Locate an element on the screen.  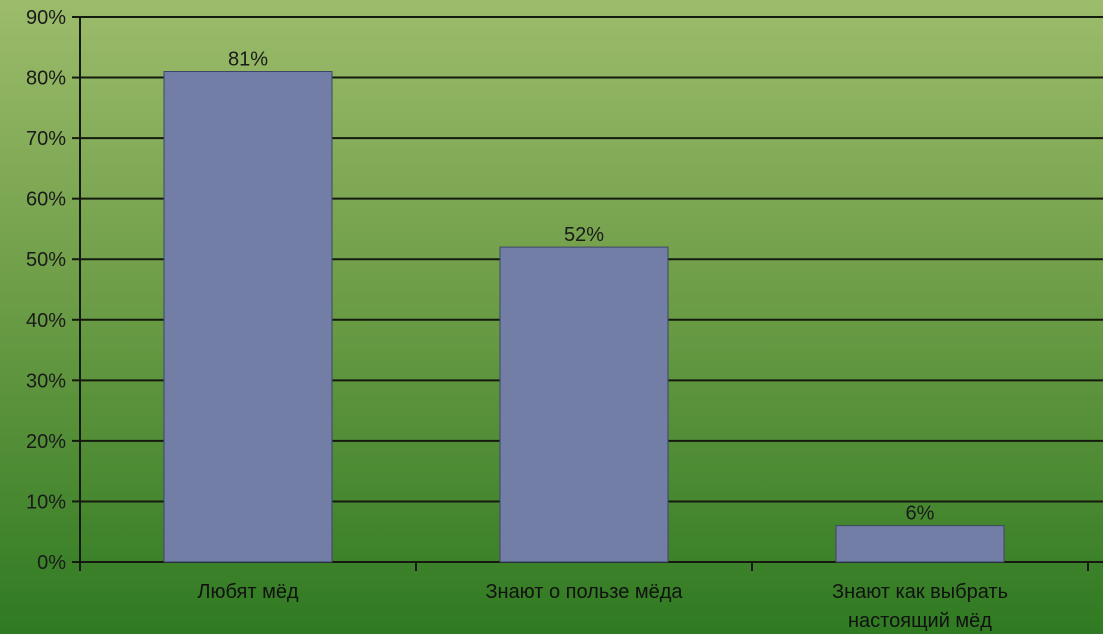
data-label: 6% is located at coordinates (920, 514).